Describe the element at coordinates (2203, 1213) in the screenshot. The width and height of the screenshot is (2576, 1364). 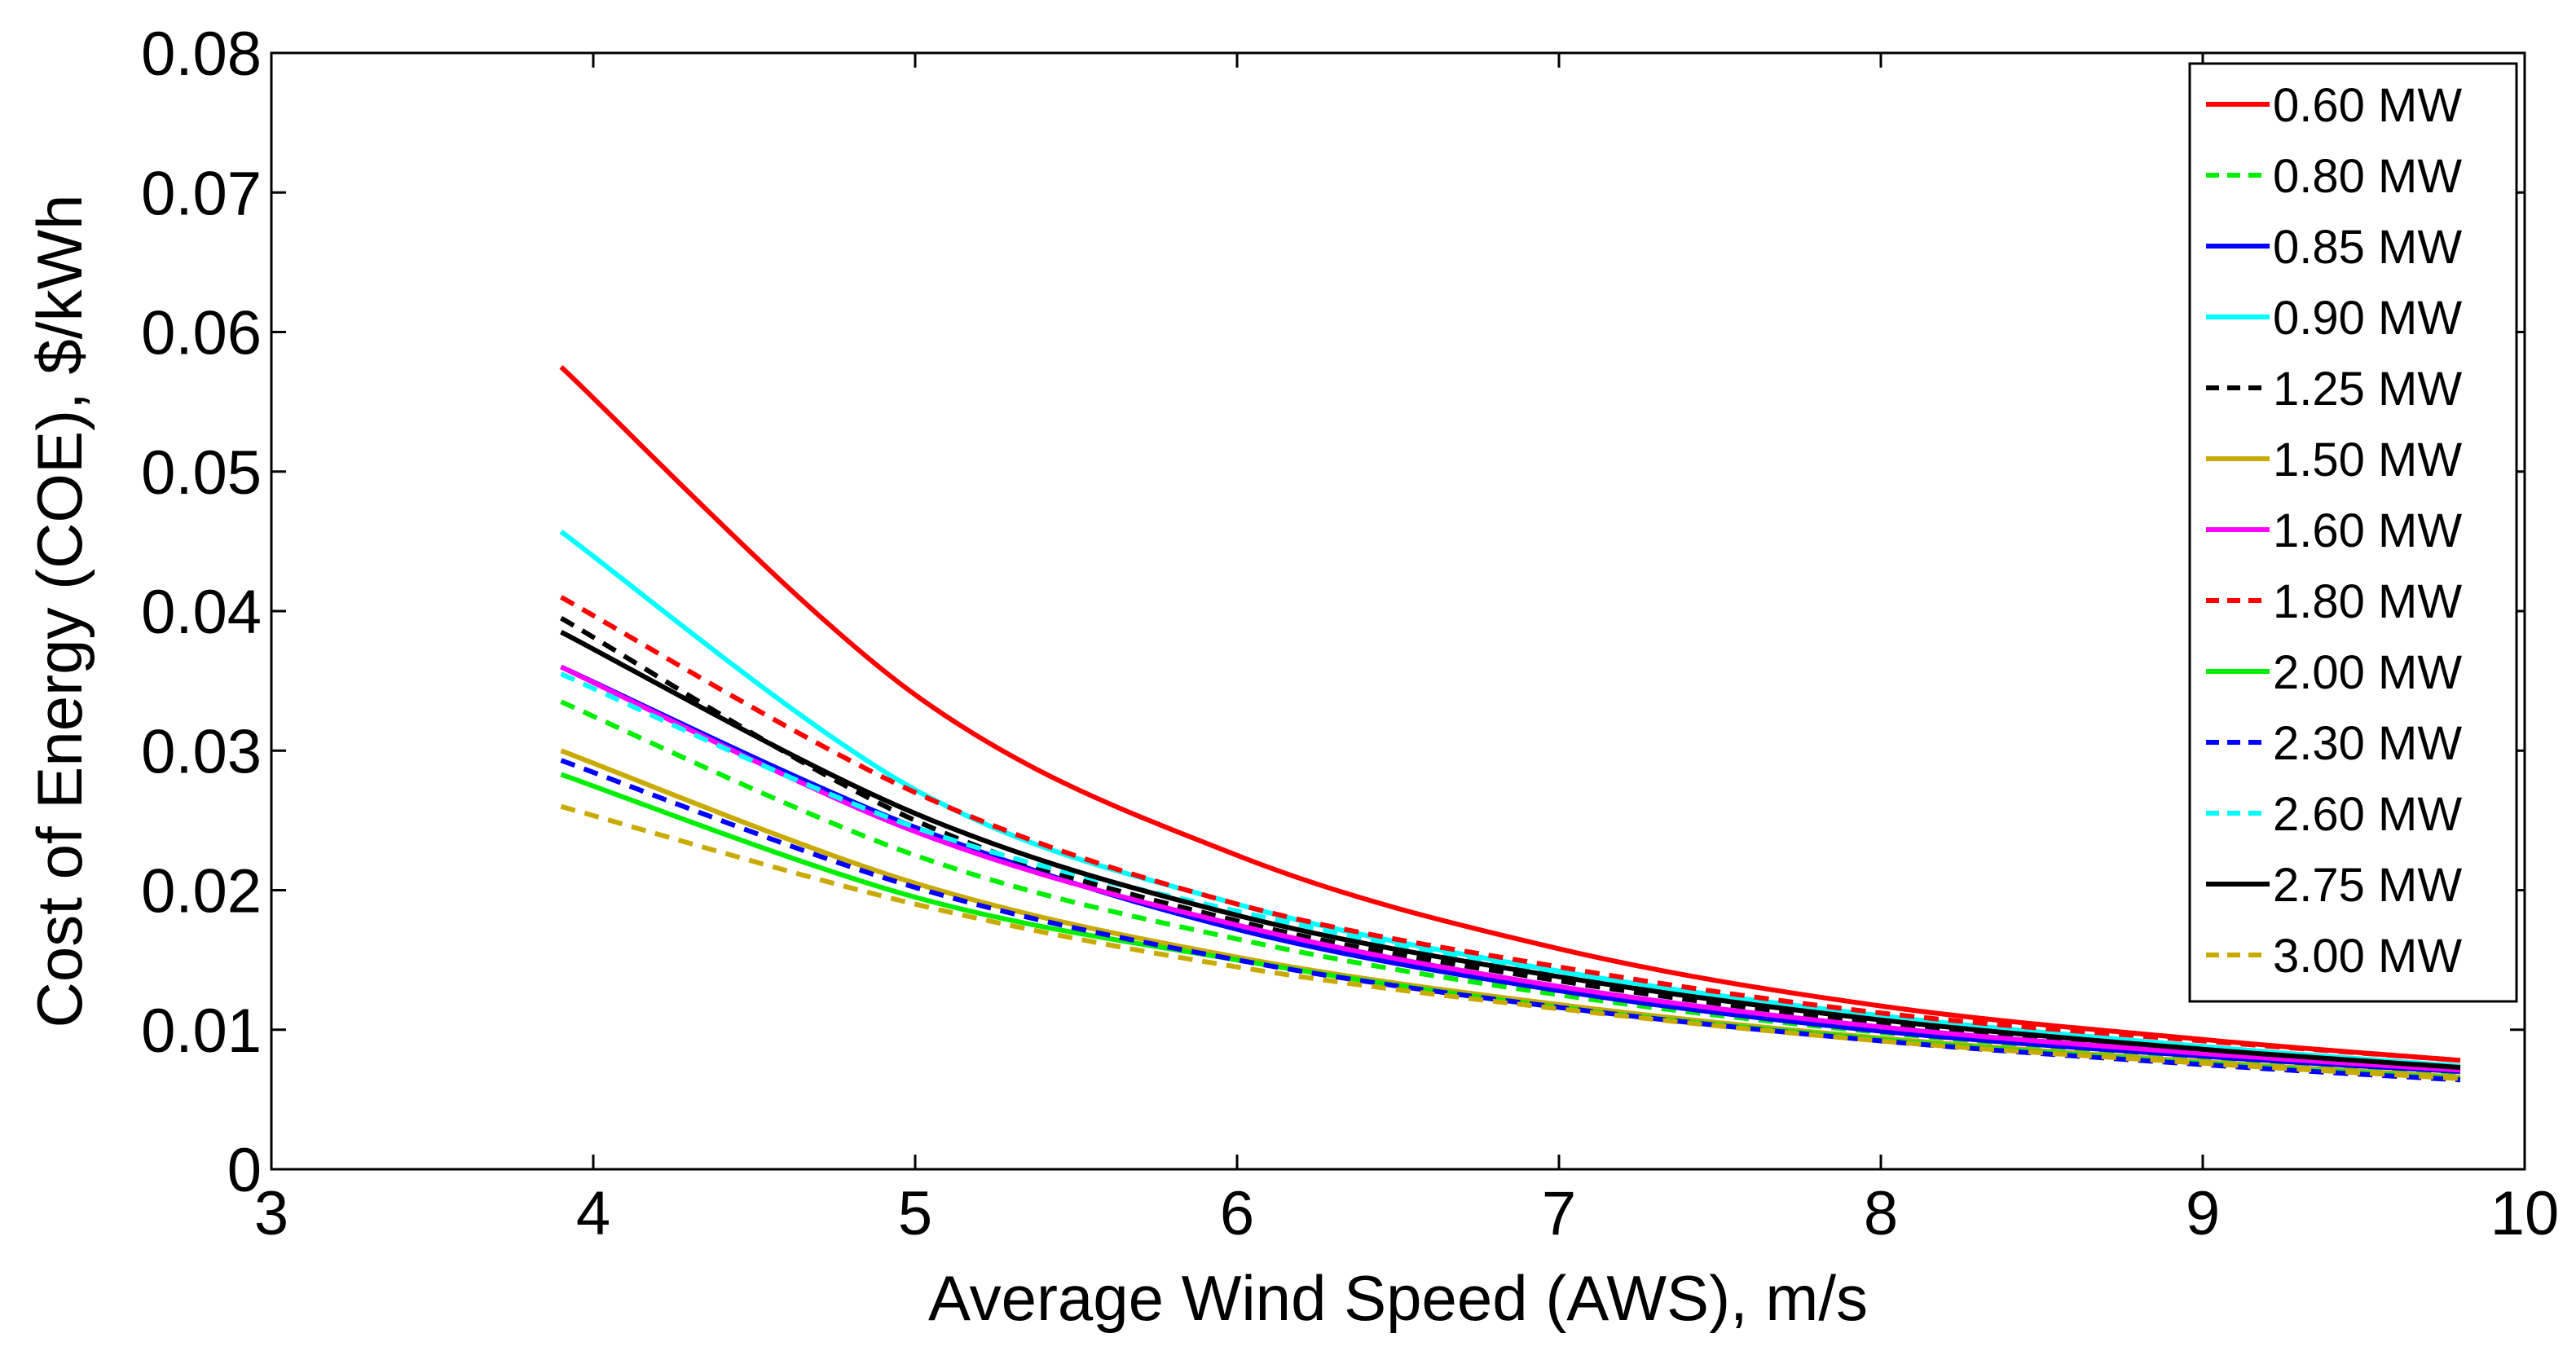
I see `x-tick-label: 9` at that location.